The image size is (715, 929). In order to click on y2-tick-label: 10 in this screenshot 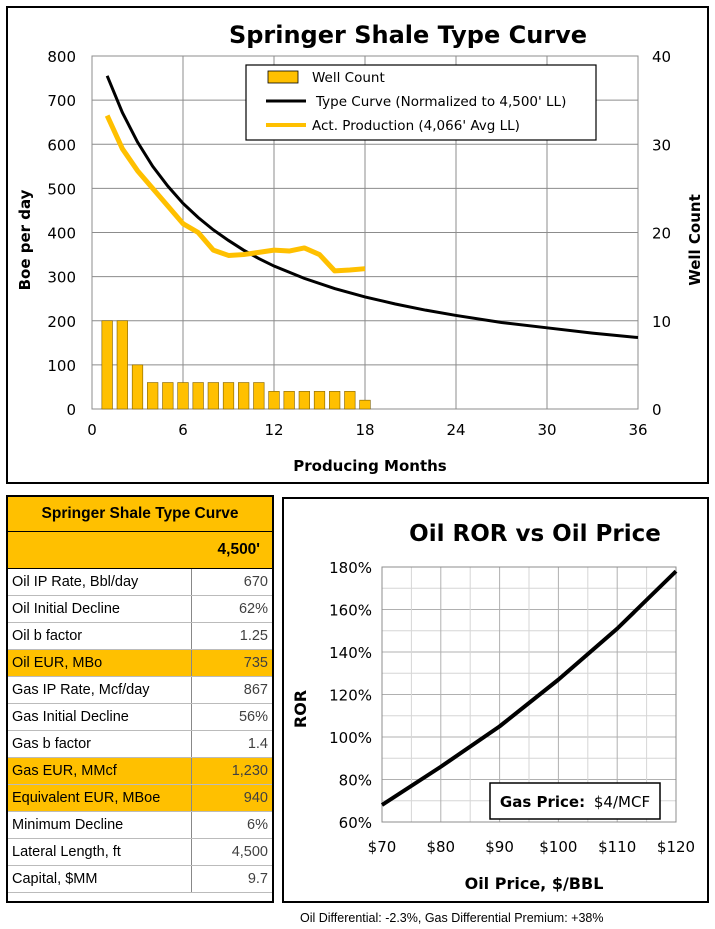, I will do `click(661, 322)`.